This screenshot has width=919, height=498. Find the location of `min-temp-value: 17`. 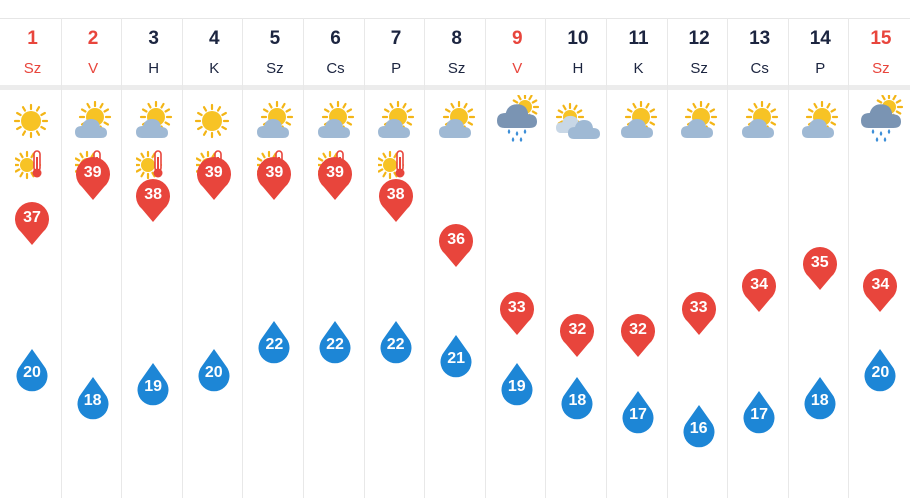

min-temp-value: 17 is located at coordinates (638, 414).